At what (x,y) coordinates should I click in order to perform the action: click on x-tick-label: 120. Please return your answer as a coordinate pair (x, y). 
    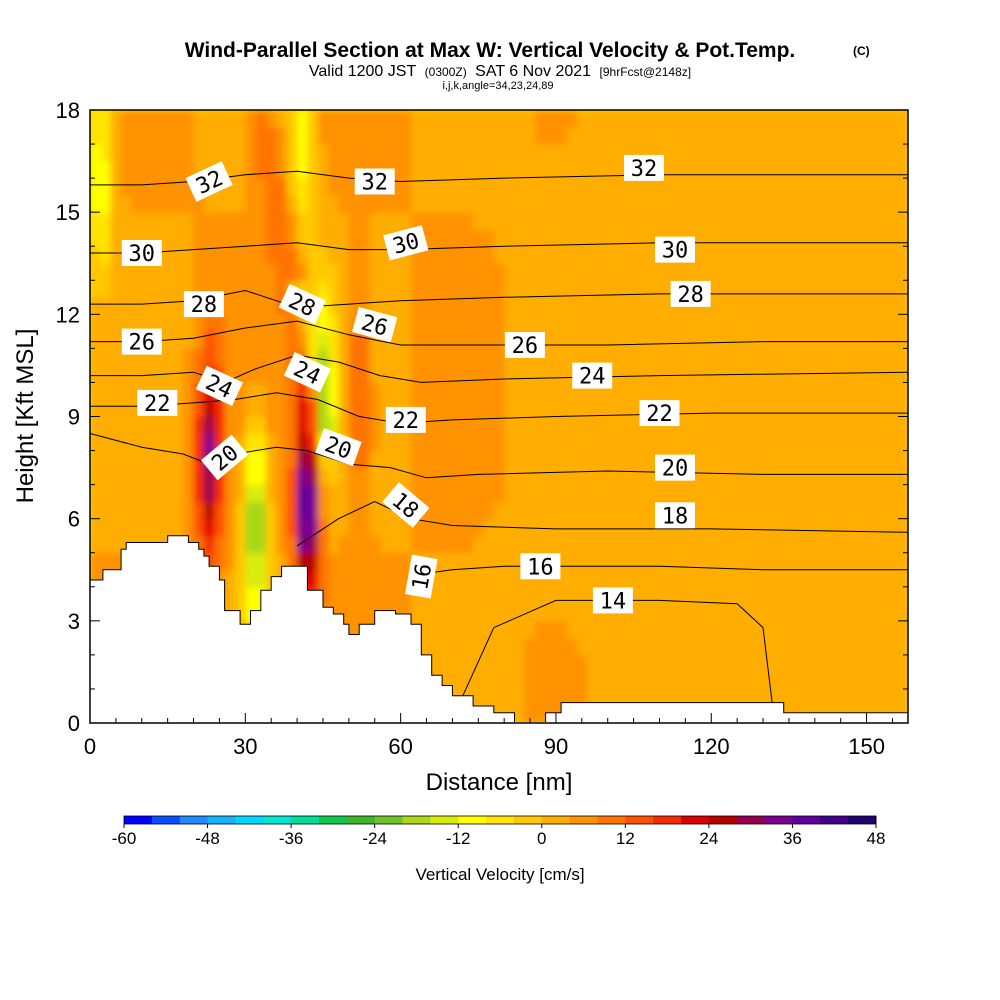
    Looking at the image, I should click on (711, 746).